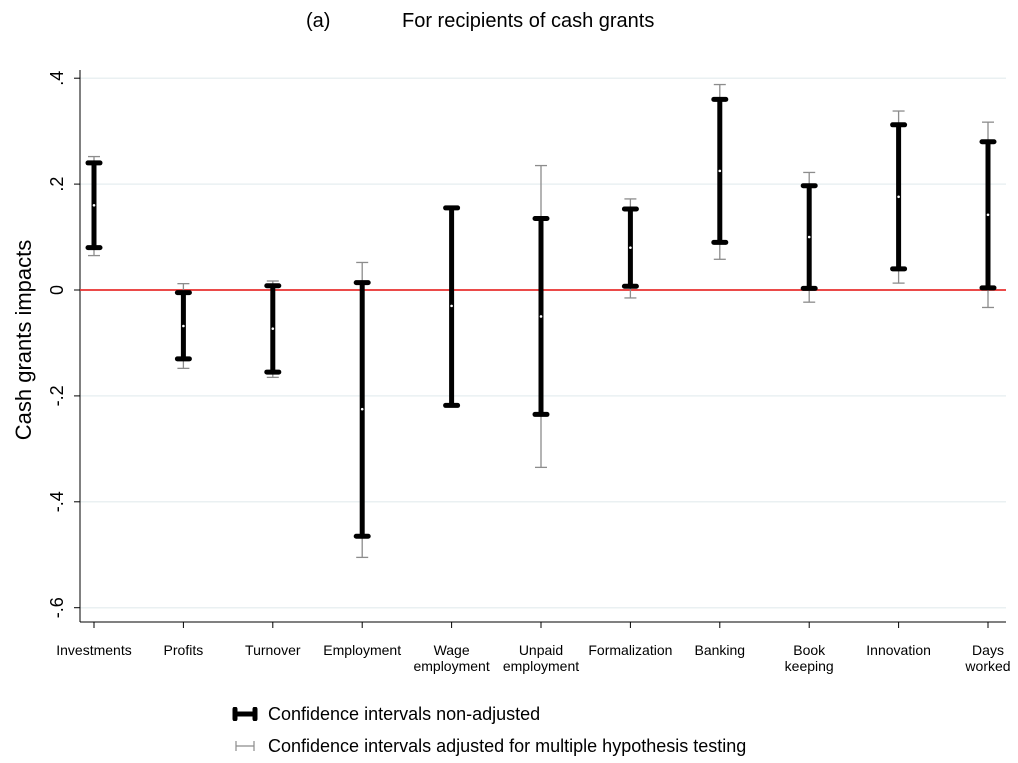  Describe the element at coordinates (57, 290) in the screenshot. I see `y-tick-label: 0` at that location.